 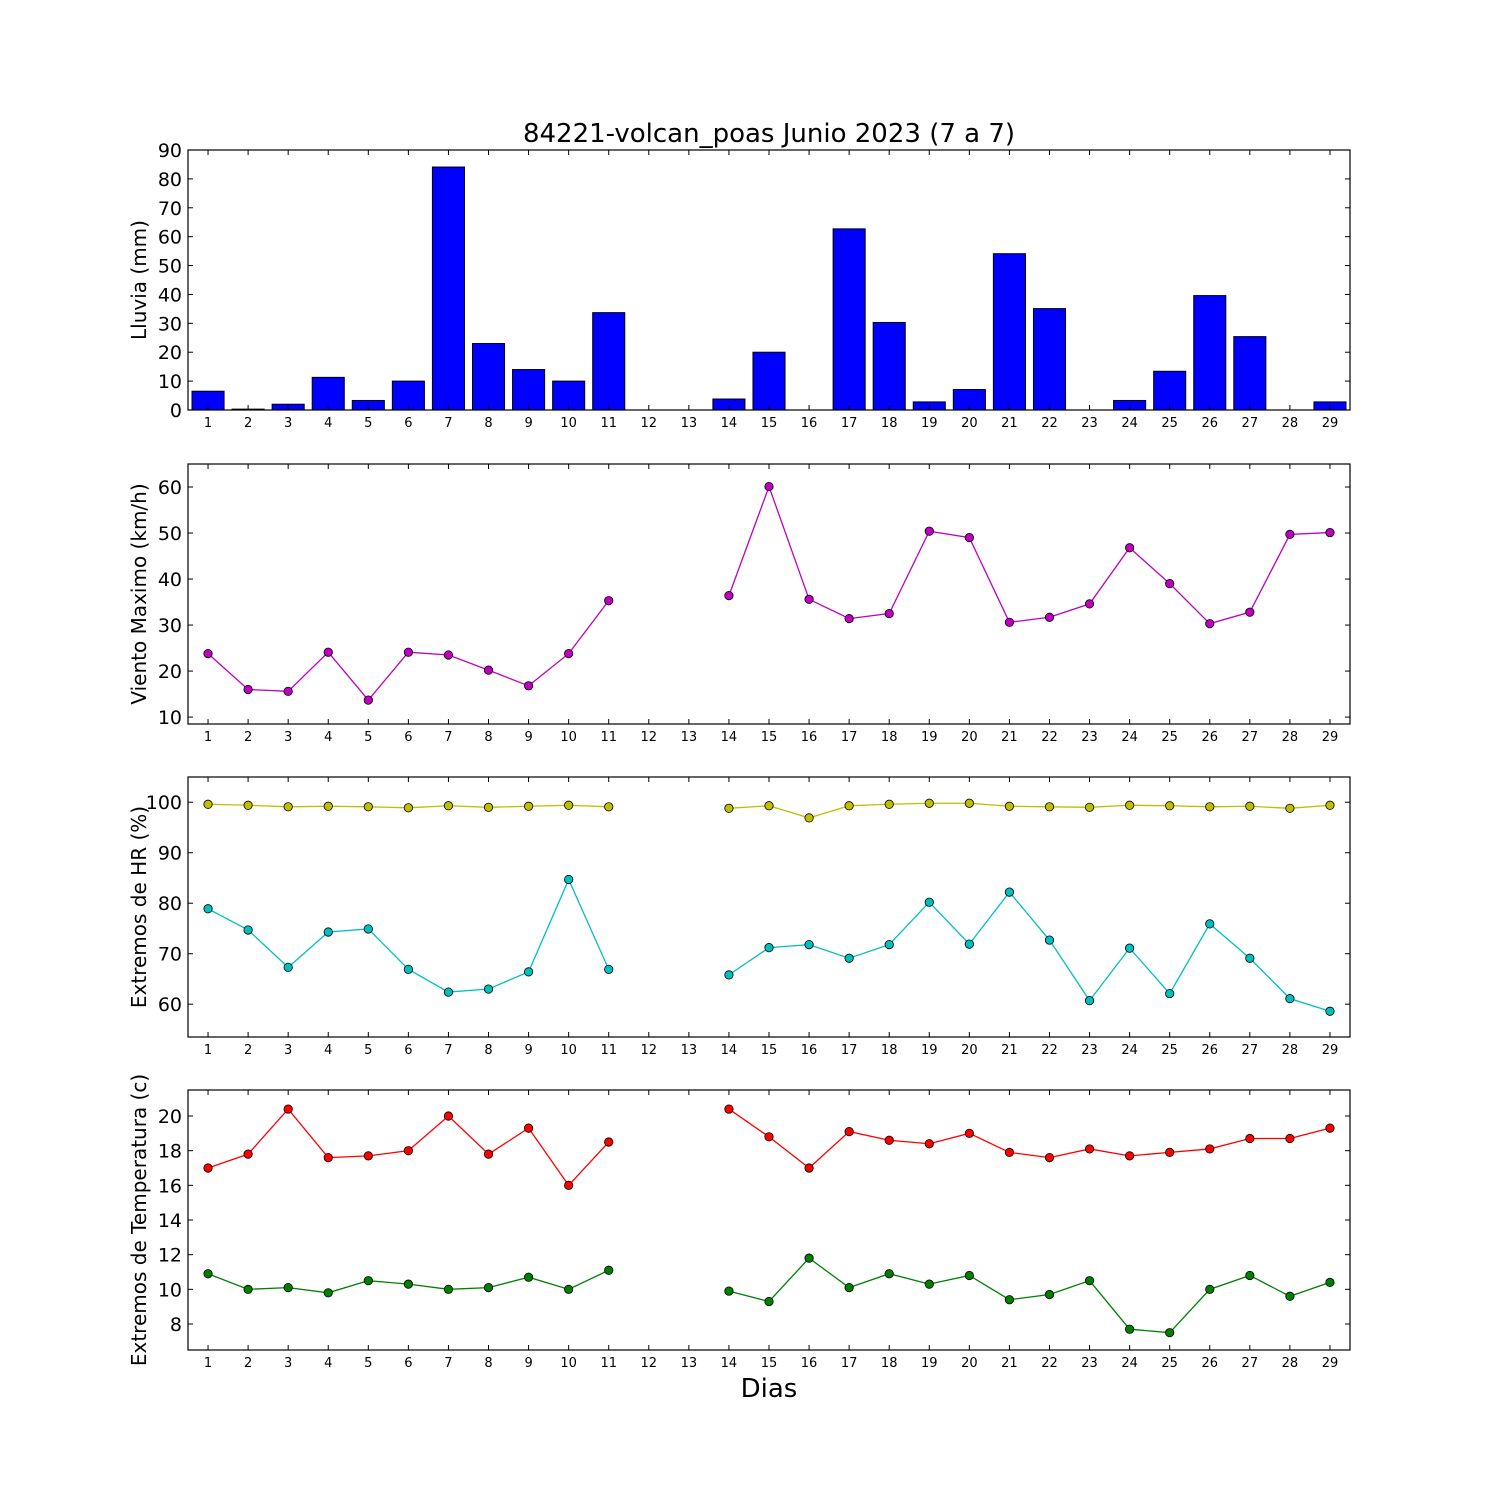 What do you see at coordinates (170, 1186) in the screenshot?
I see `y-tick-label: 16` at bounding box center [170, 1186].